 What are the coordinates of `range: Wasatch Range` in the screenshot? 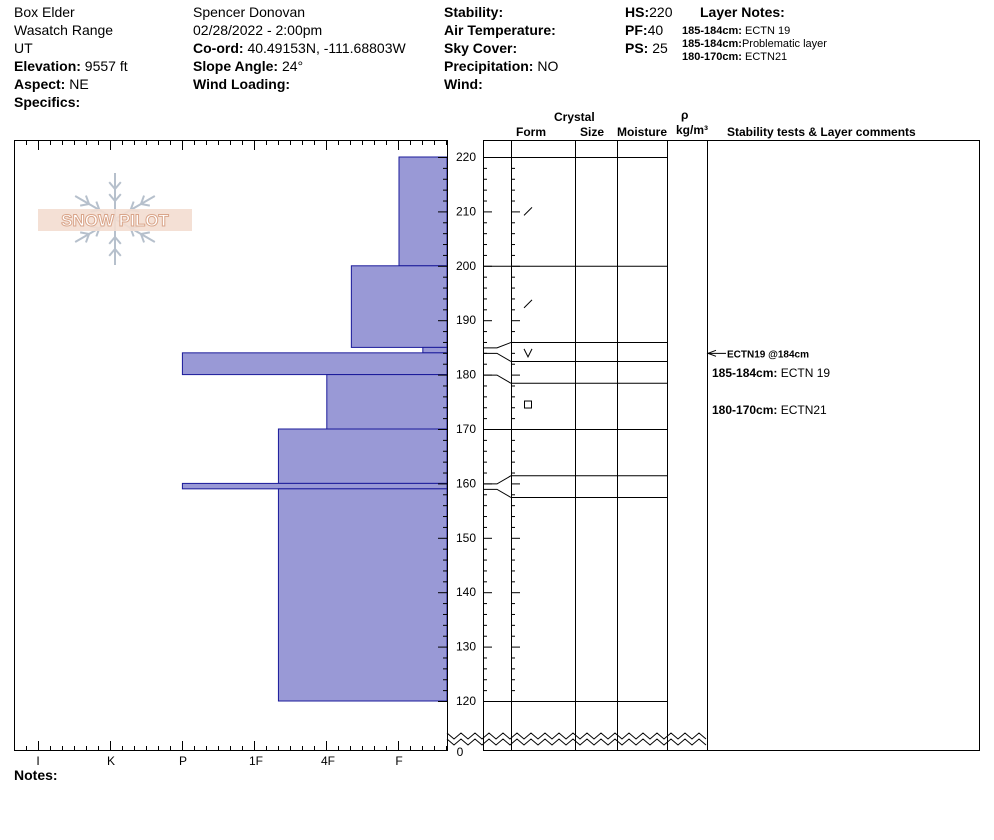 It's located at (64, 30).